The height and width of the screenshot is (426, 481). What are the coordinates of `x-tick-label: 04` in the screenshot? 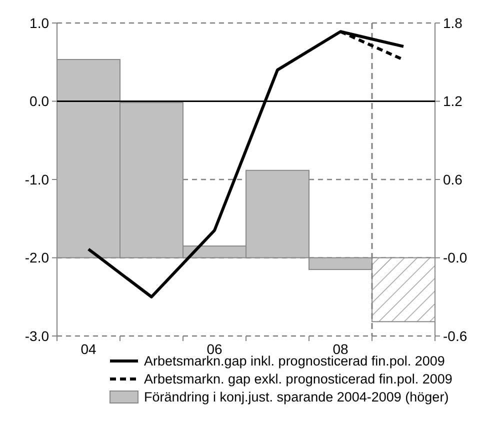 It's located at (88, 349).